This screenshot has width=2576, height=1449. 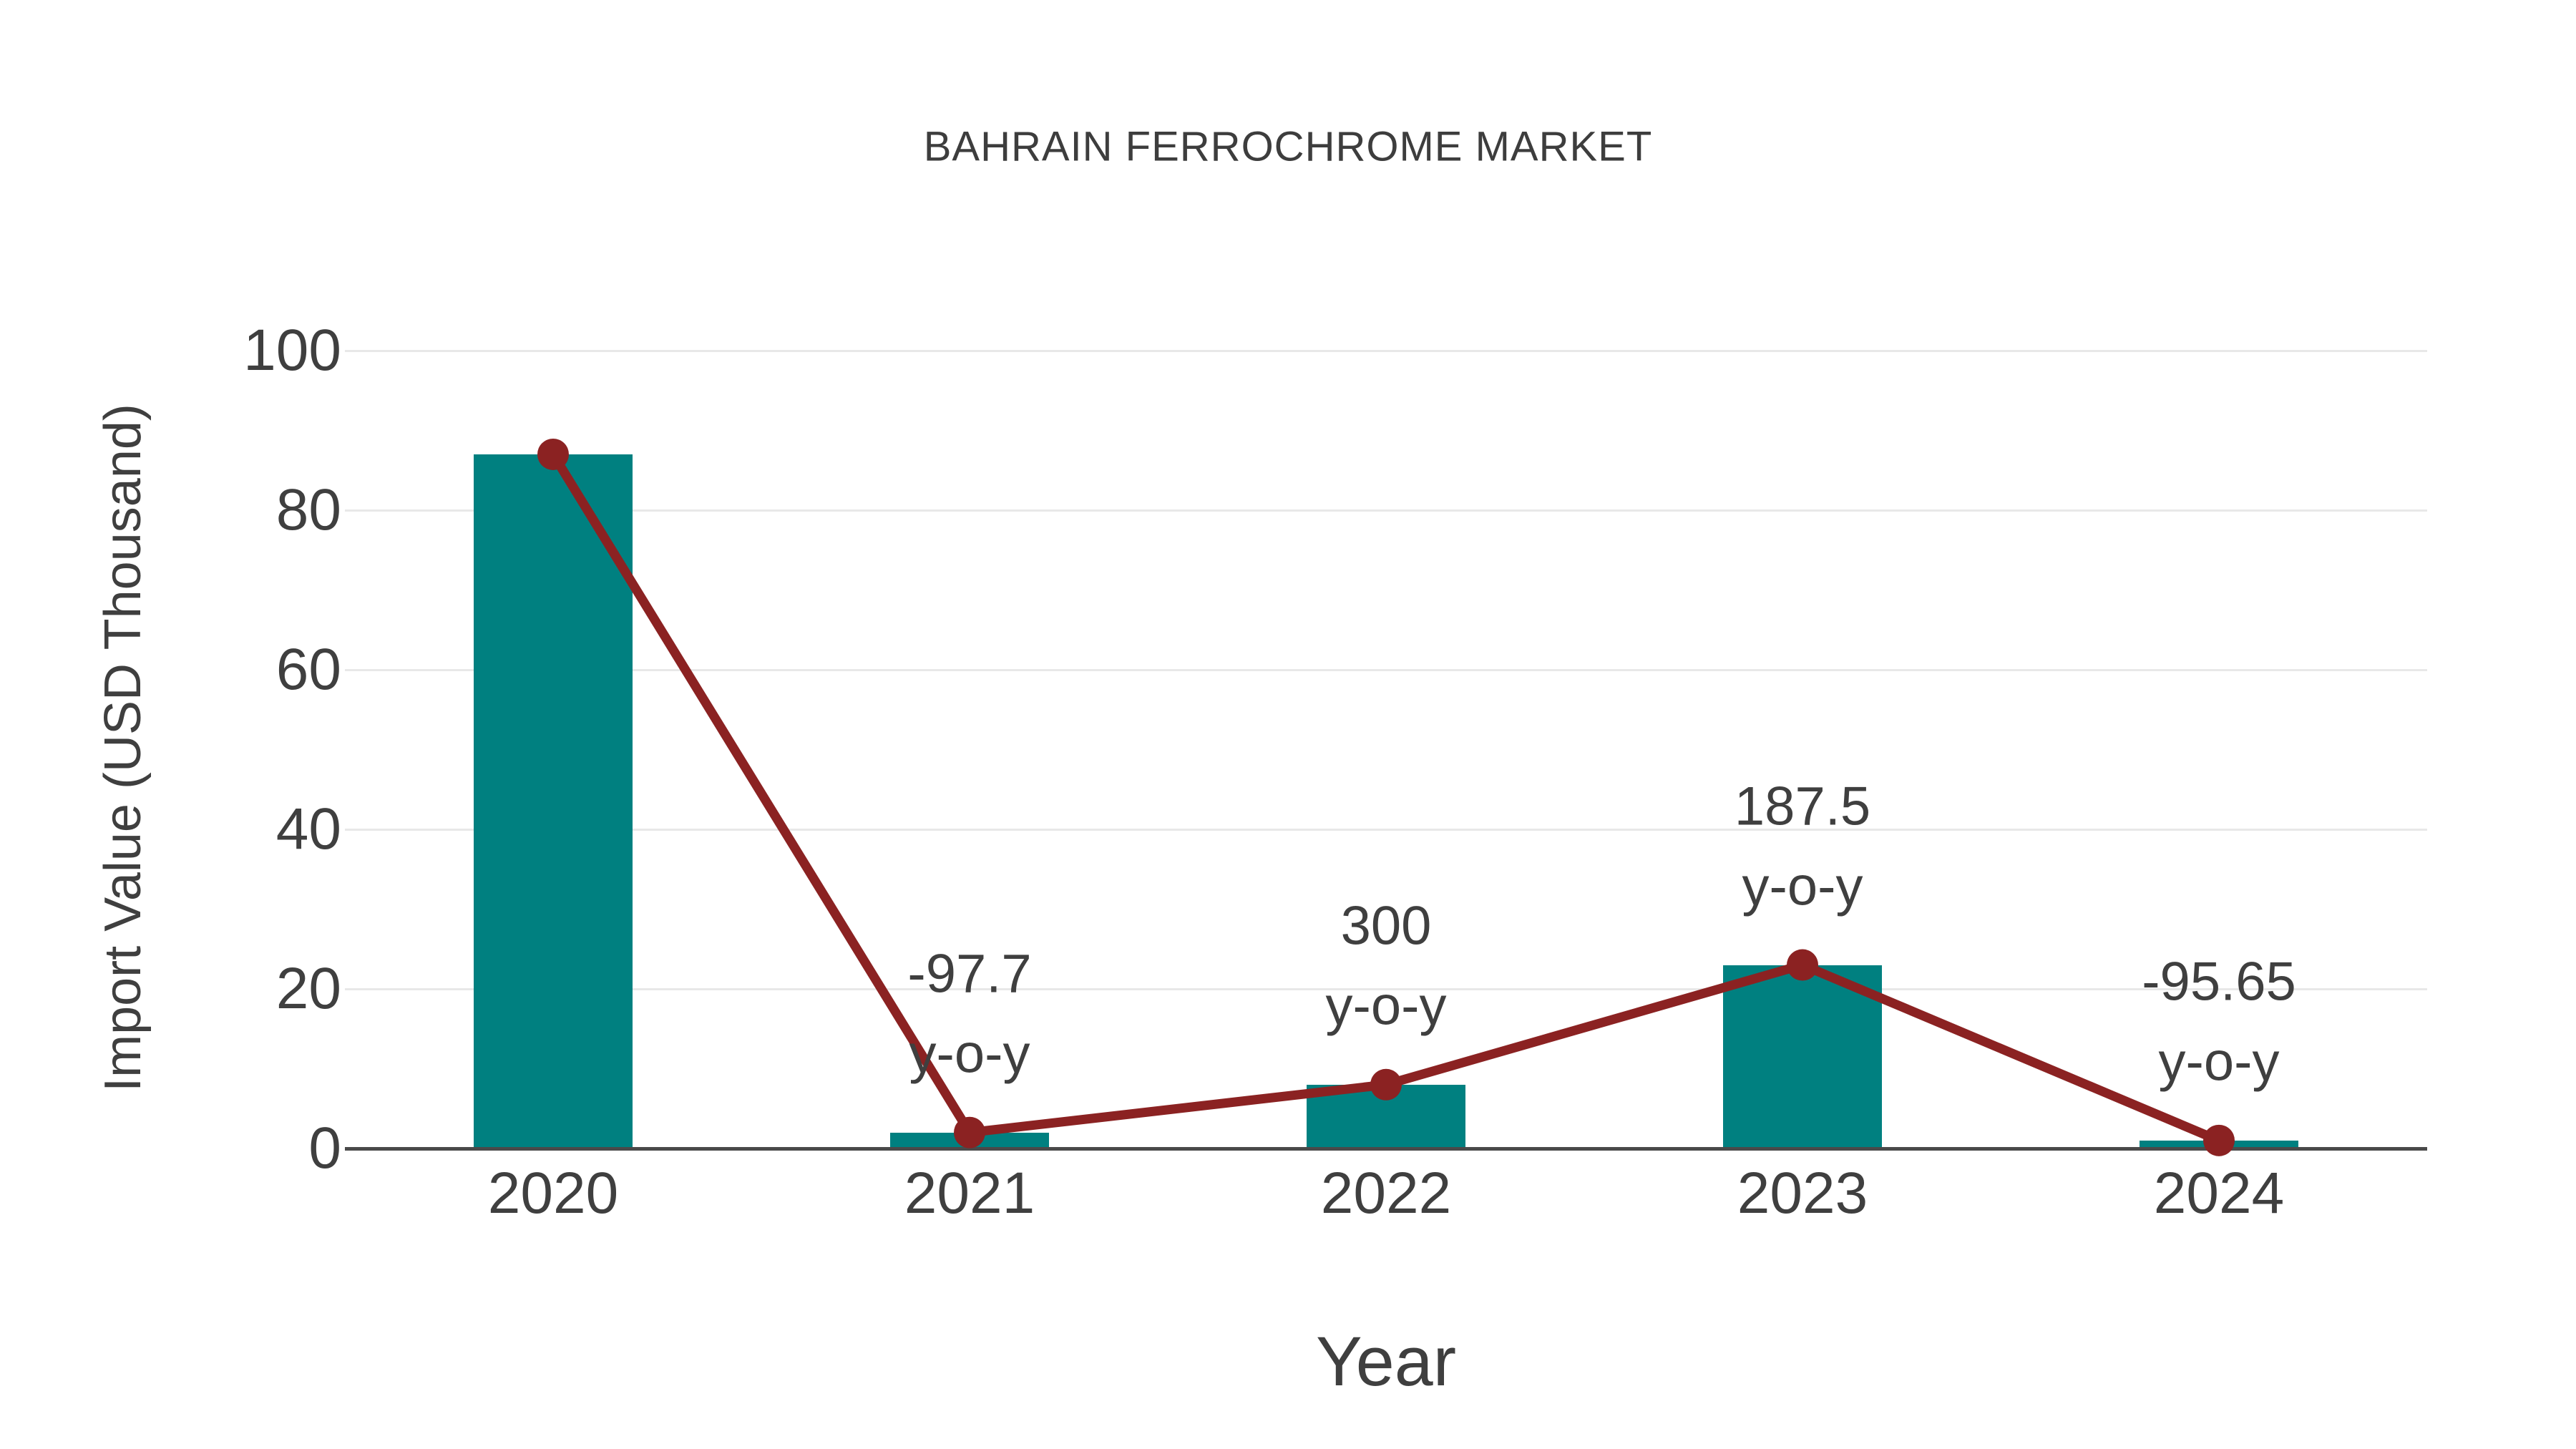 I want to click on annotation-value-2024: -95.65, so click(x=2219, y=982).